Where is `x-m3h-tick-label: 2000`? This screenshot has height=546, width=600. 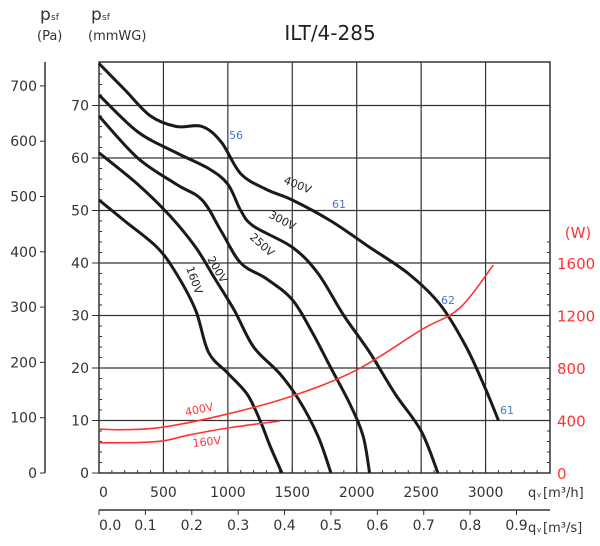 x-m3h-tick-label: 2000 is located at coordinates (357, 493).